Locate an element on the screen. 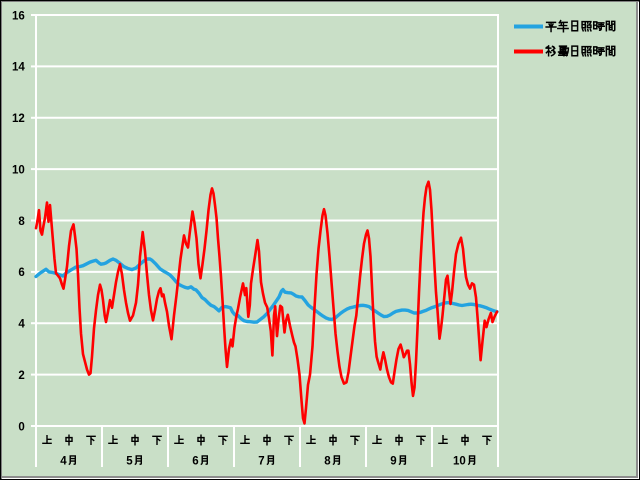  svg-text: 12 is located at coordinates (18, 119).